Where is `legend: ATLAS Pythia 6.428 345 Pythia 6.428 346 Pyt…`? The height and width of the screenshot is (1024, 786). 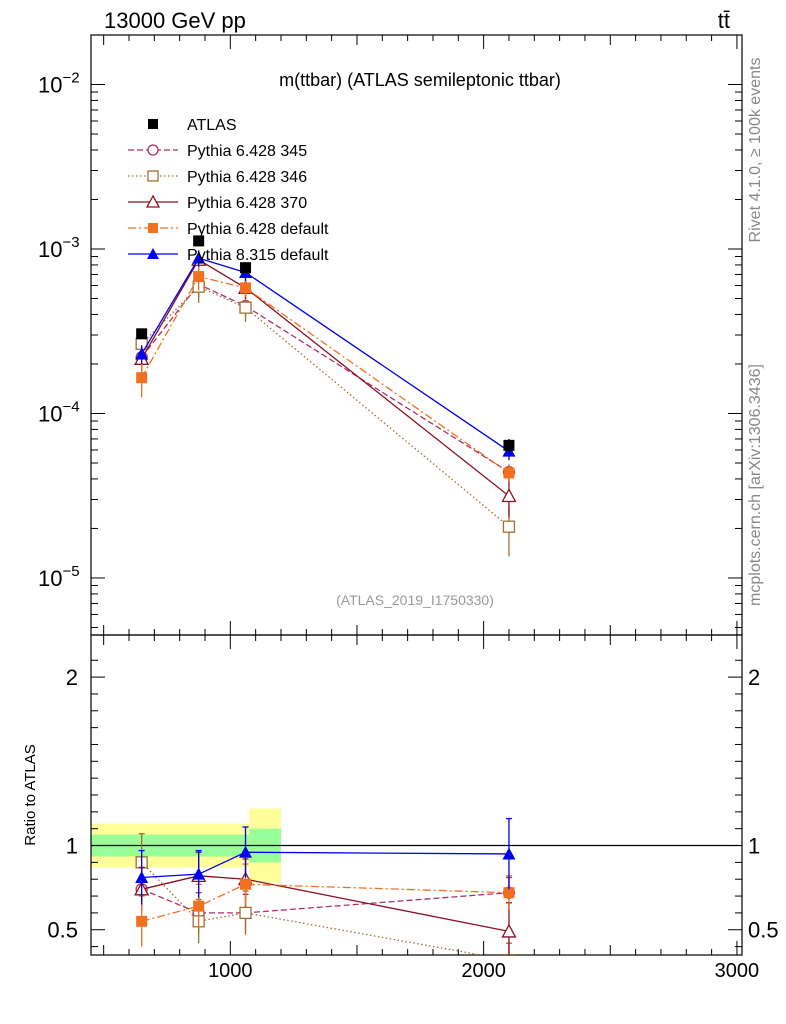
legend: ATLAS Pythia 6.428 345 Pythia 6.428 346 Pyt… is located at coordinates (228, 190).